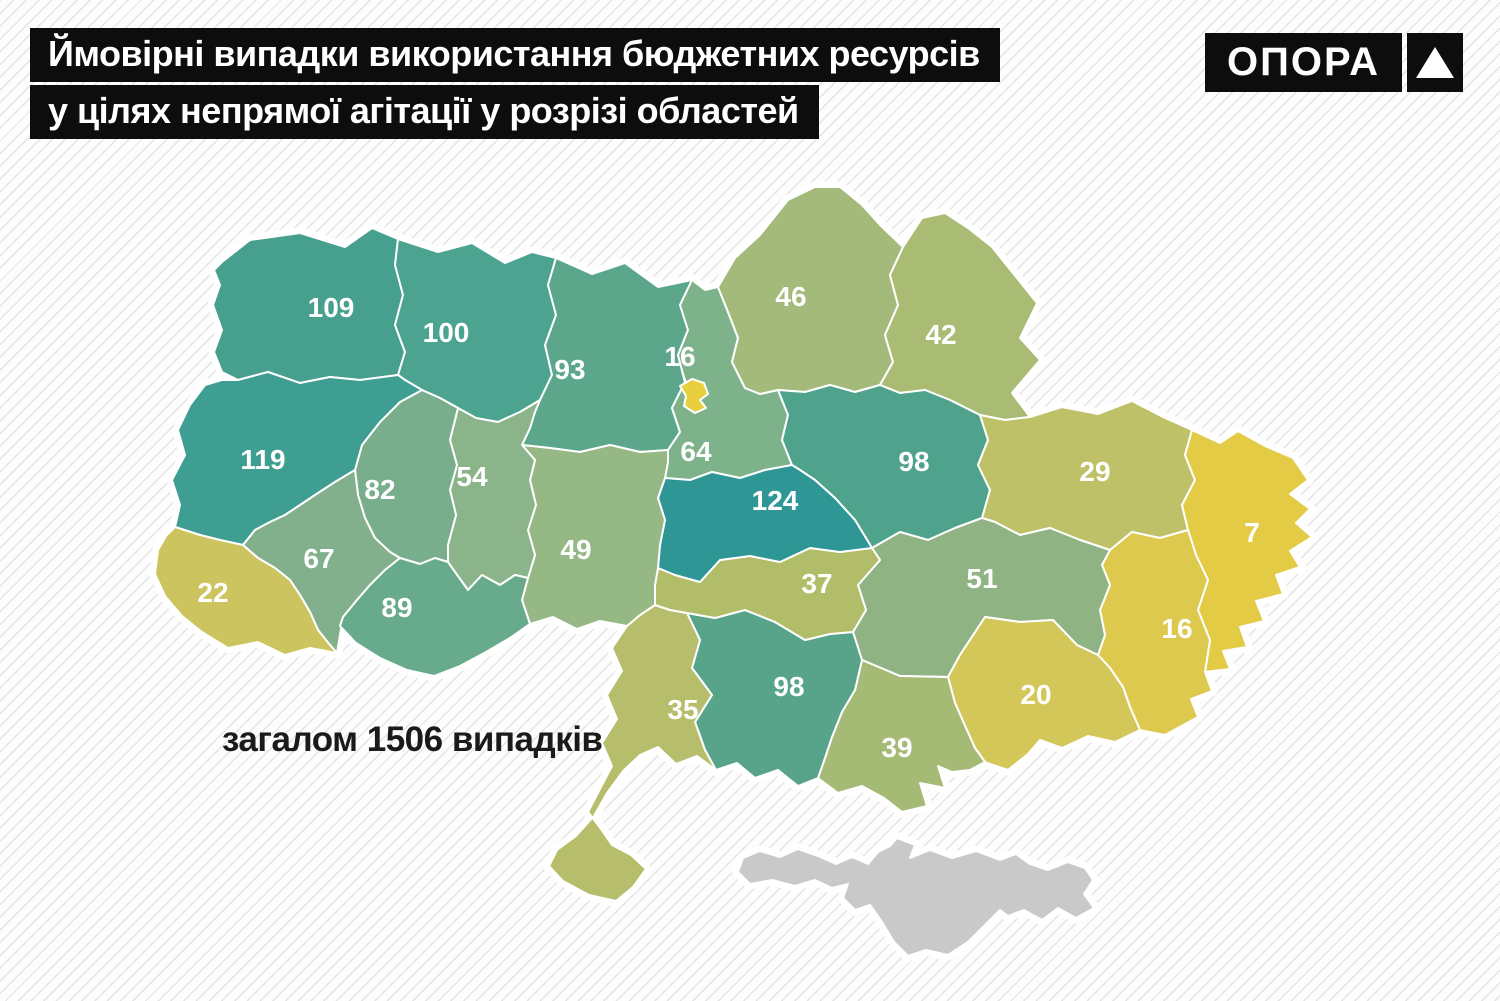  What do you see at coordinates (262, 459) in the screenshot?
I see `region-value-lviv: 119` at bounding box center [262, 459].